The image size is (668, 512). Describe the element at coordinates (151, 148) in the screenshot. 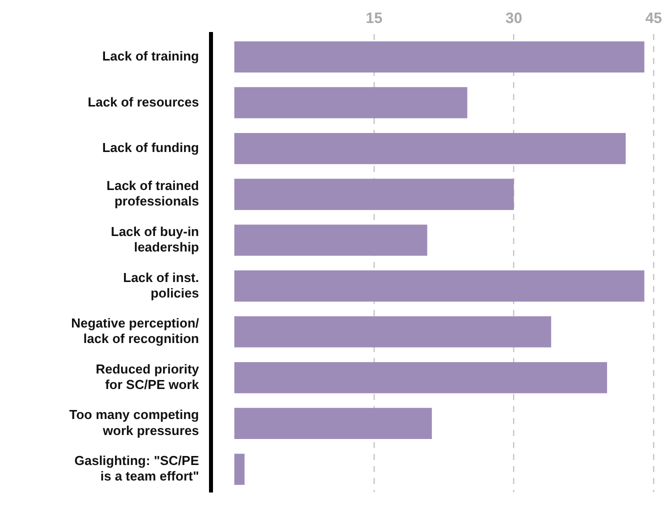

I see `y-tick-label: Lack of funding` at that location.